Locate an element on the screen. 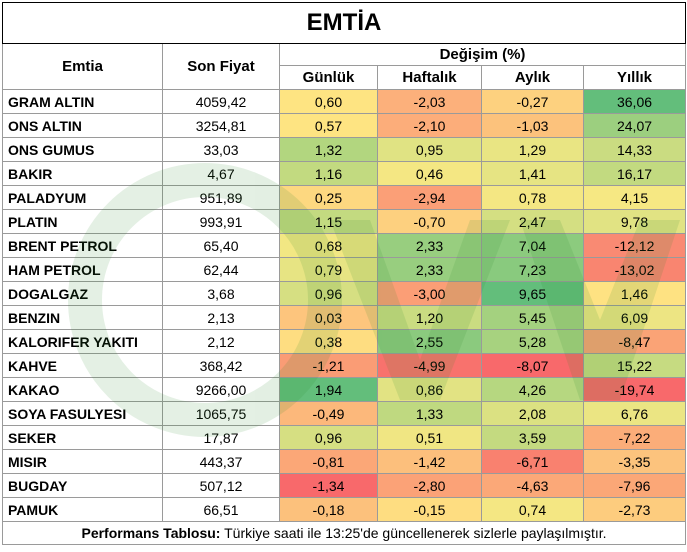 This screenshot has width=687, height=552. yearly-change: 24,07 is located at coordinates (634, 125).